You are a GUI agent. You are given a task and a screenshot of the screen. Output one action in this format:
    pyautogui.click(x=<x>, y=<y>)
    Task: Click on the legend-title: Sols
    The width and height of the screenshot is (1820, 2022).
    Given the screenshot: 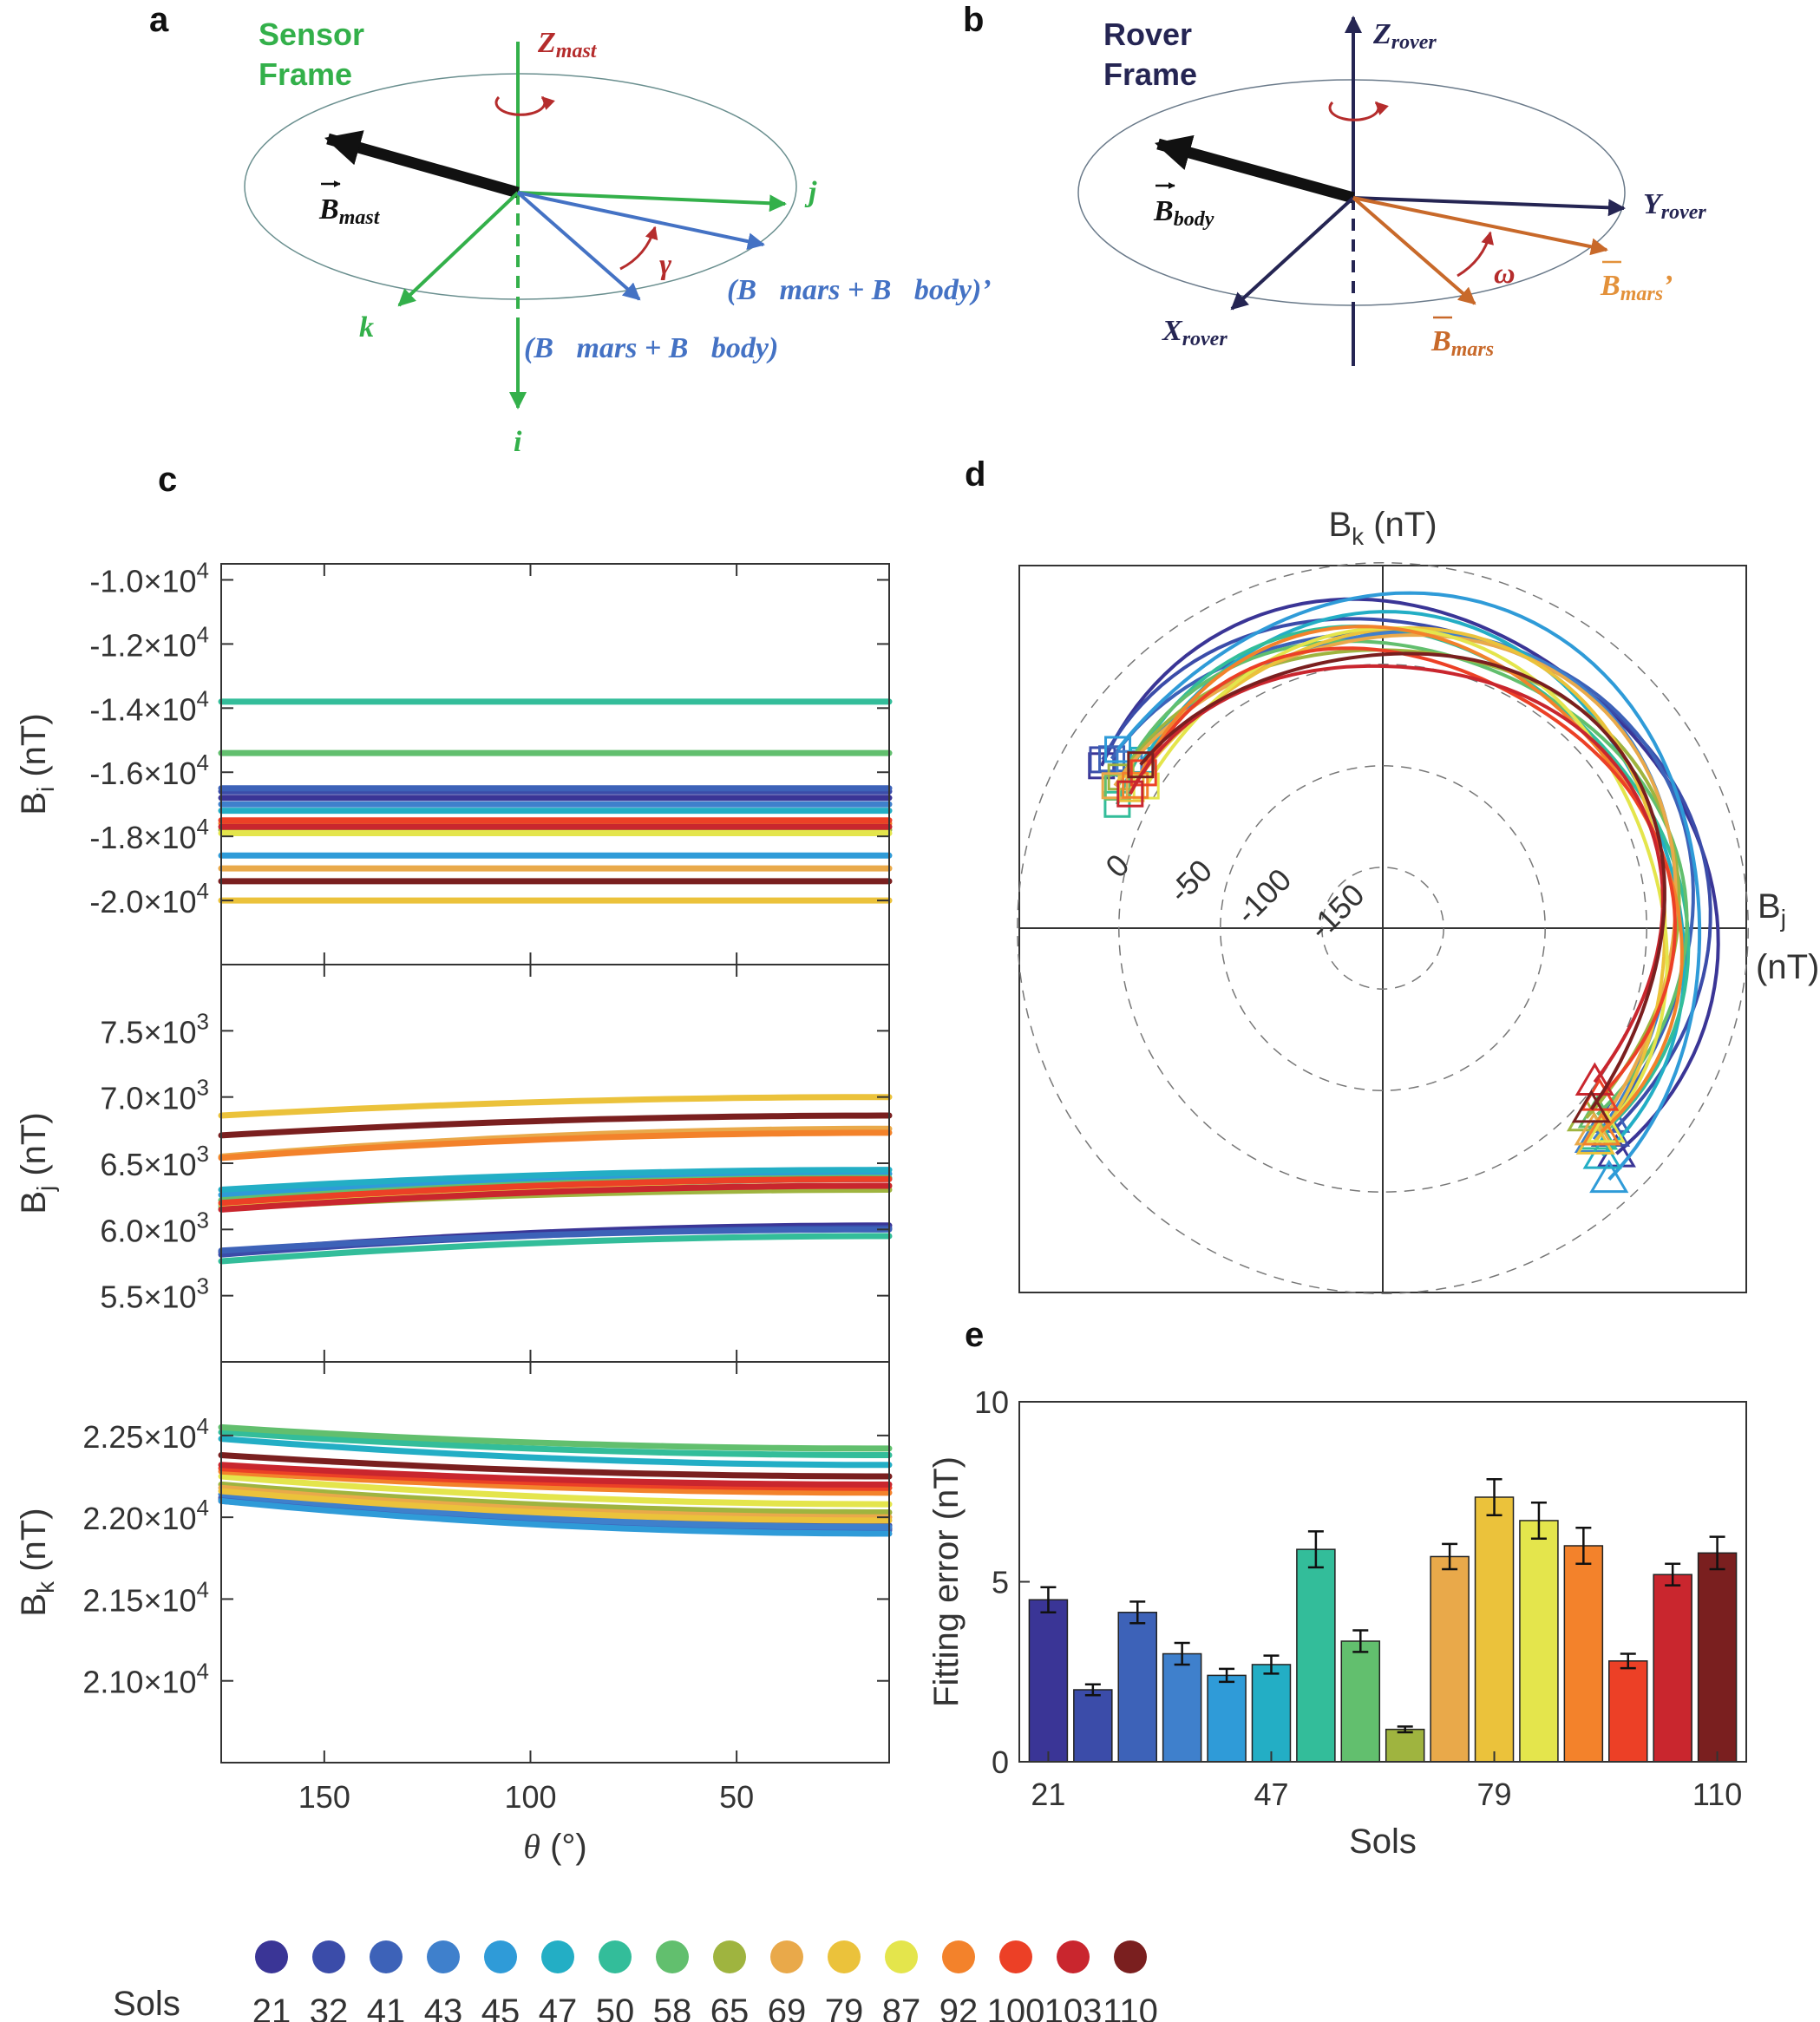 What is the action you would take?
    pyautogui.click(x=146, y=2003)
    